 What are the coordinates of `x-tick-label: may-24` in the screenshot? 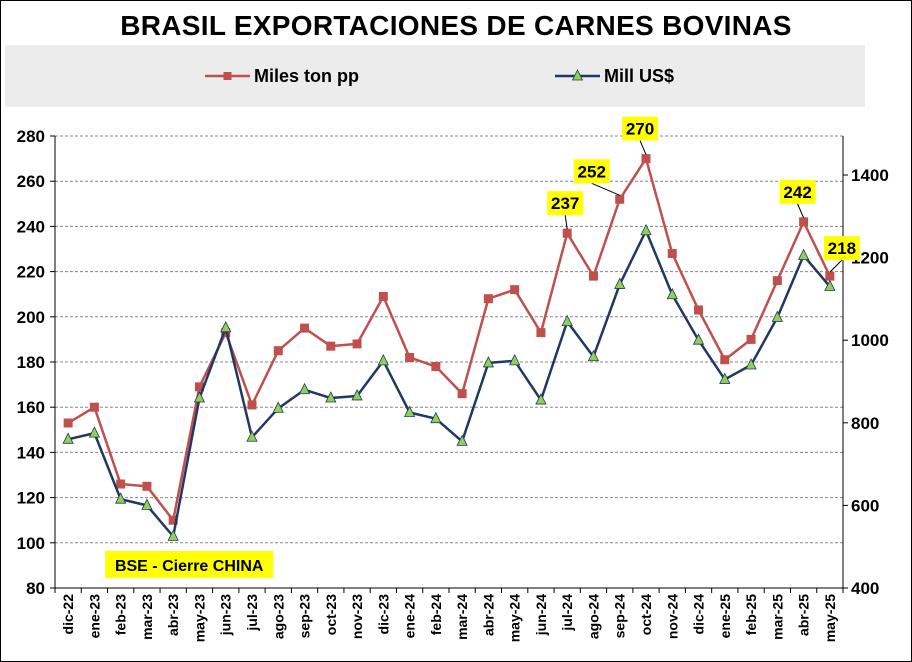 It's located at (515, 618).